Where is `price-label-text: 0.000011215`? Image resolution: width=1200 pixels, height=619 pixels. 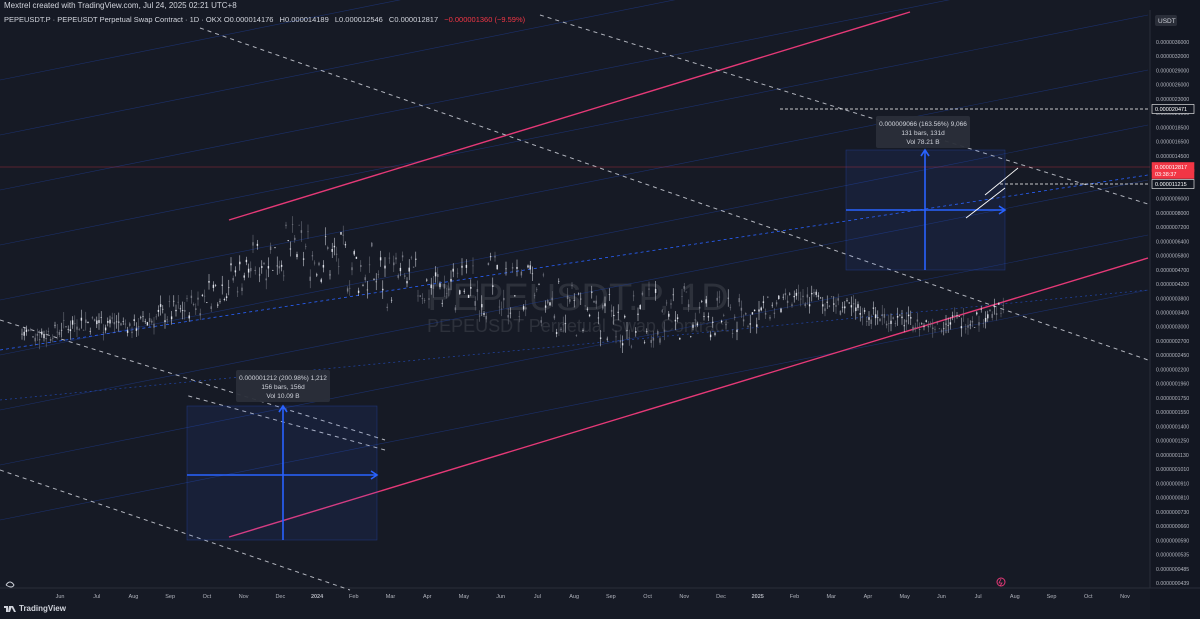 price-label-text: 0.000011215 is located at coordinates (1171, 185).